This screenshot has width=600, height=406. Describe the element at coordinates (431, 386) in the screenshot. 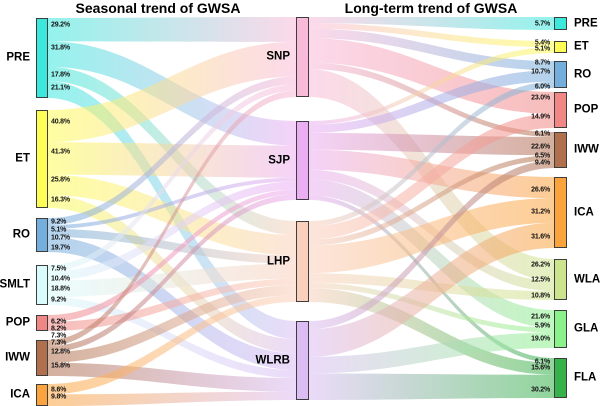

I see `flow-WLRB-FLA_R` at that location.